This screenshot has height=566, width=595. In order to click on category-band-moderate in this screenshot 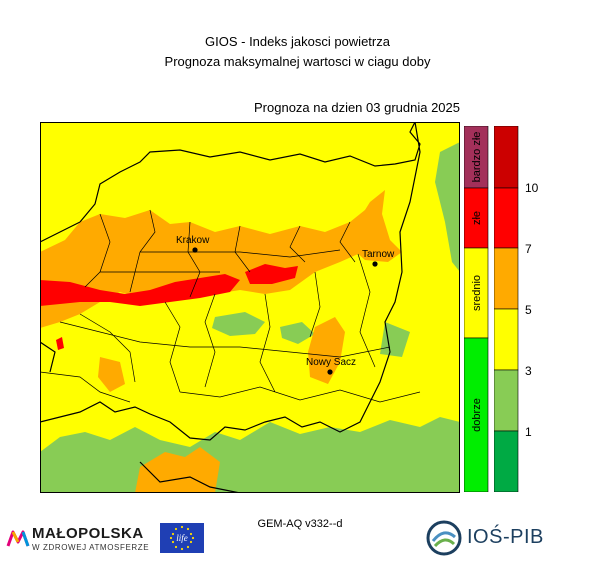, I will do `click(476, 293)`.